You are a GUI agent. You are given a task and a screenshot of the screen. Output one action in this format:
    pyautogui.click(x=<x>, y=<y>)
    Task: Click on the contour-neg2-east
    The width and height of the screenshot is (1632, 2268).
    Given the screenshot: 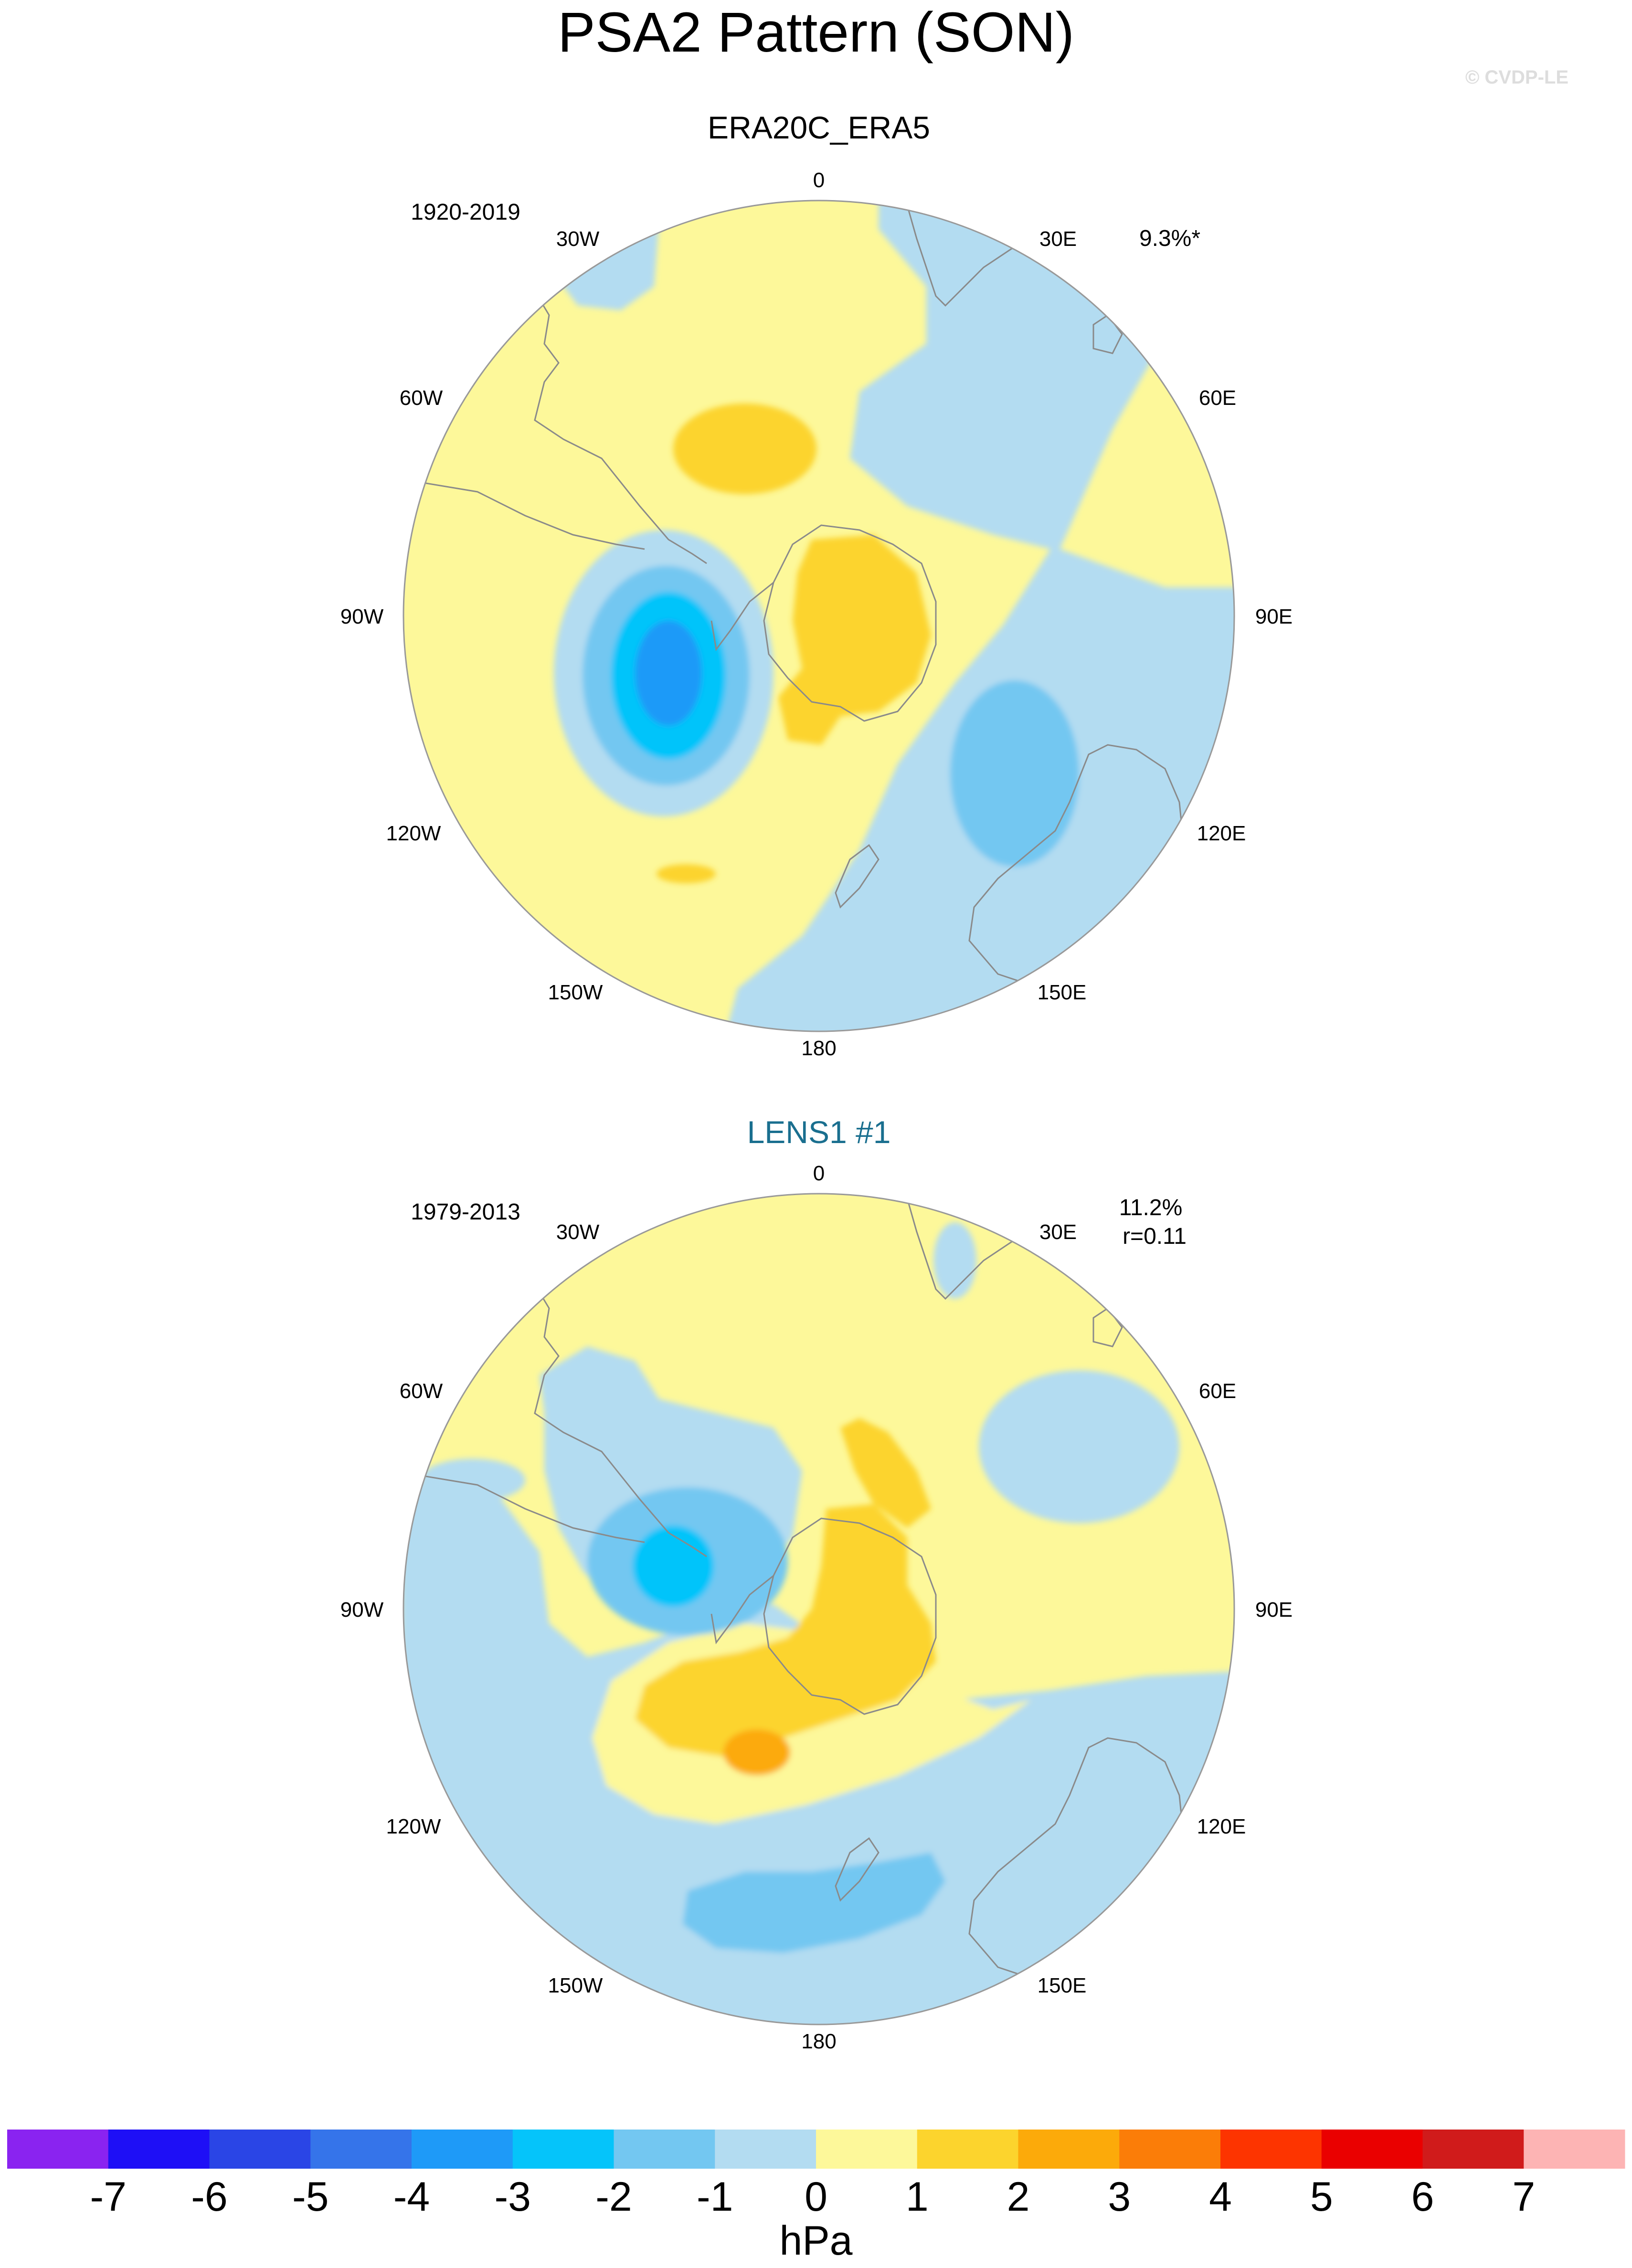 What is the action you would take?
    pyautogui.click(x=1014, y=773)
    